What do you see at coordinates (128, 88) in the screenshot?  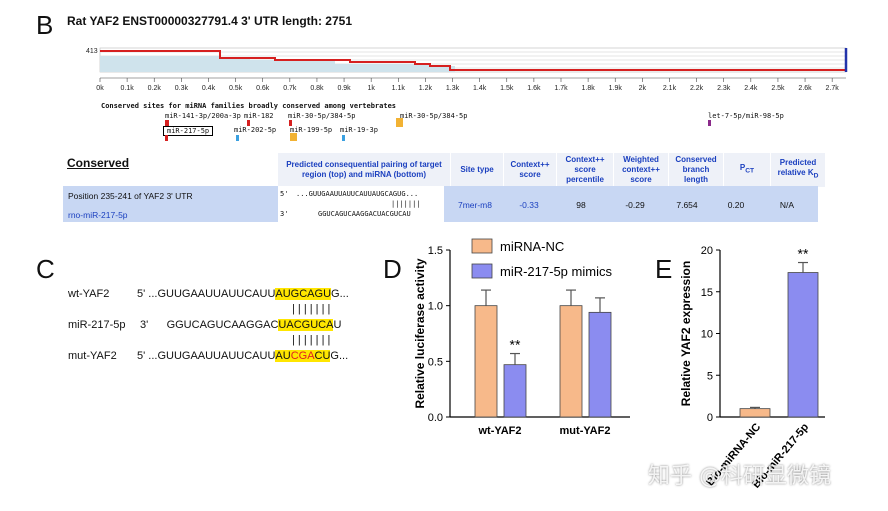 I see `utr-axis-tick-label: 0.1k` at bounding box center [128, 88].